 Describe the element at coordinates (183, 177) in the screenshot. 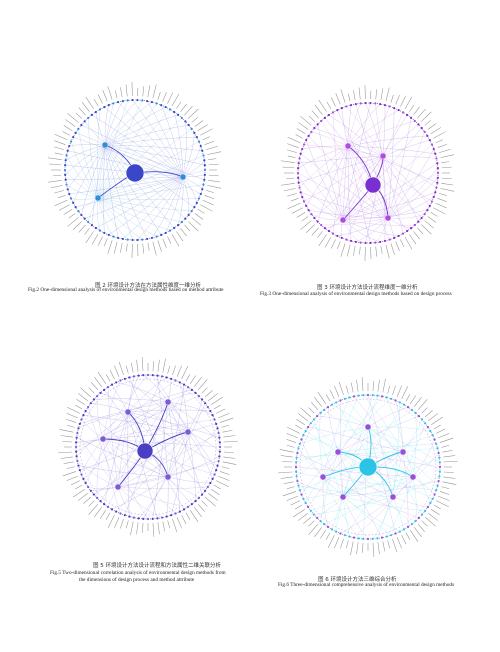

I see `sub-hub-node` at that location.